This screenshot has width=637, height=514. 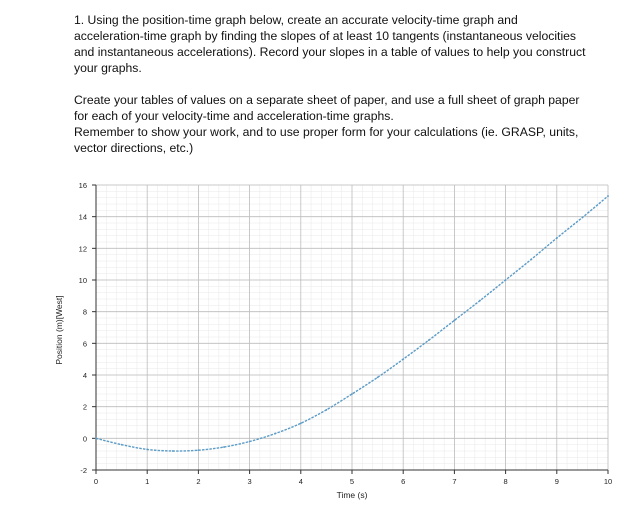 What do you see at coordinates (85, 343) in the screenshot?
I see `y-tick-label: 6` at bounding box center [85, 343].